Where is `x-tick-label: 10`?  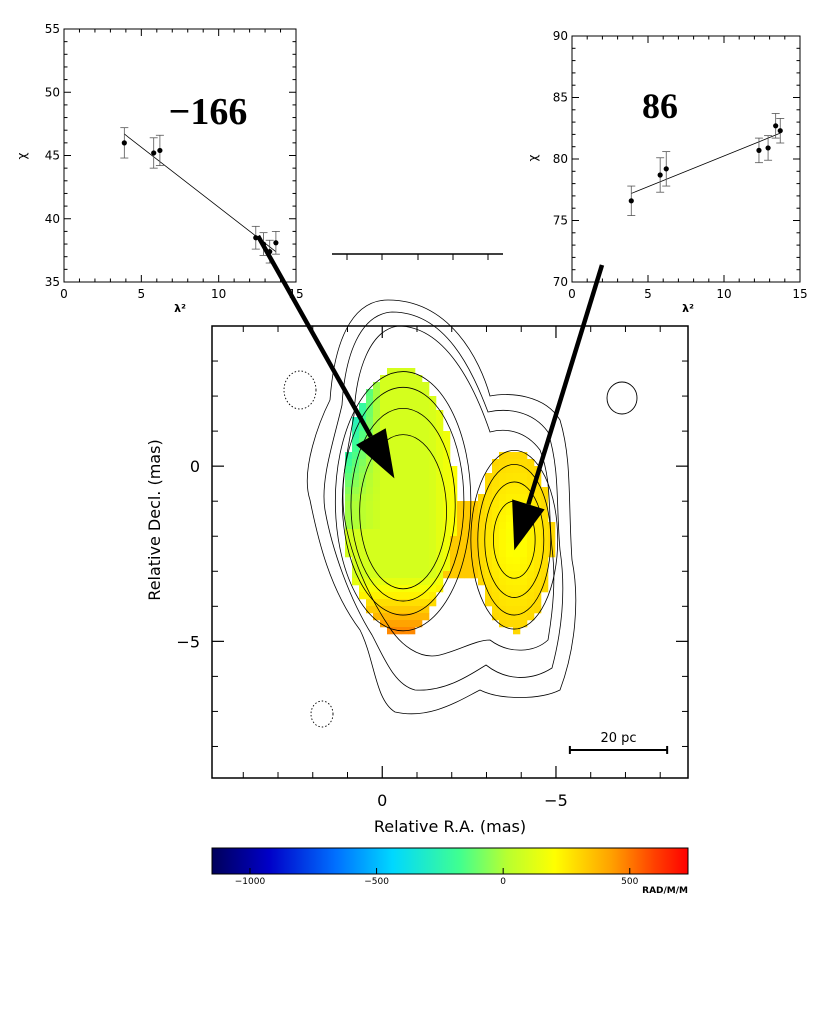
x-tick-label: 10 is located at coordinates (218, 294).